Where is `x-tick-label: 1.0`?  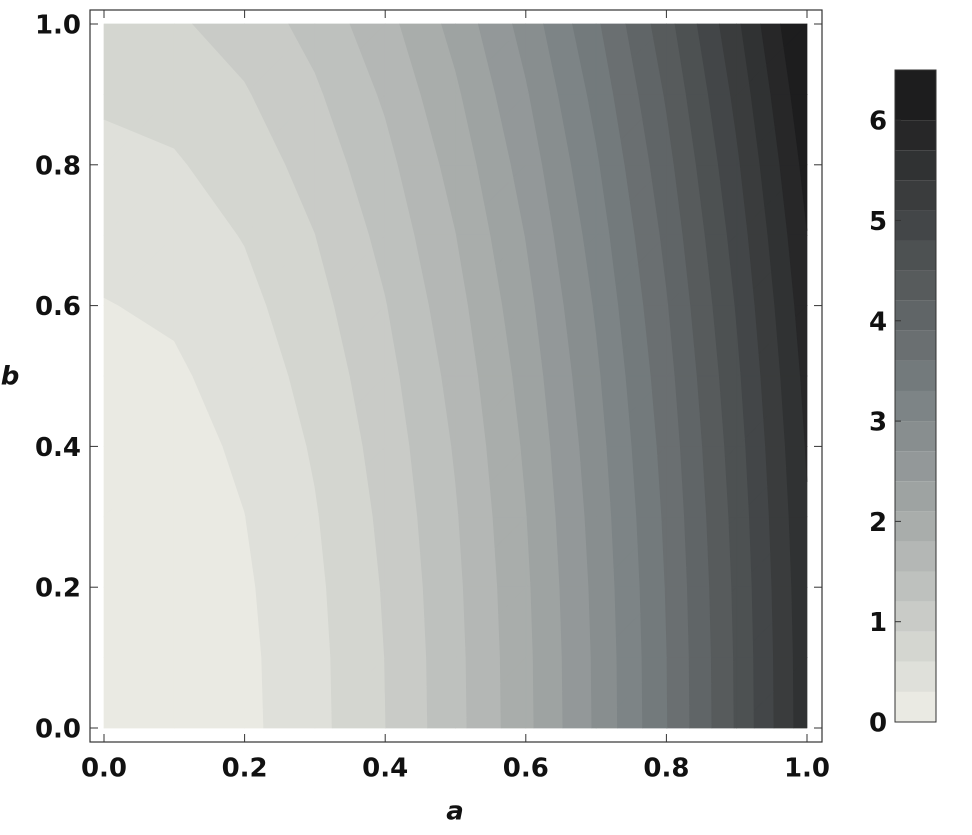
x-tick-label: 1.0 is located at coordinates (807, 769).